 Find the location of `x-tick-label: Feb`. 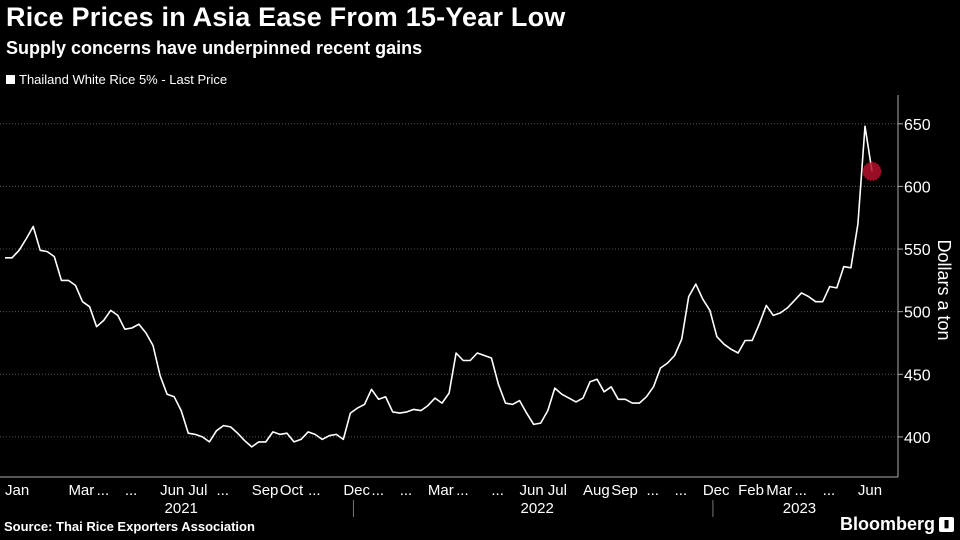

x-tick-label: Feb is located at coordinates (751, 490).